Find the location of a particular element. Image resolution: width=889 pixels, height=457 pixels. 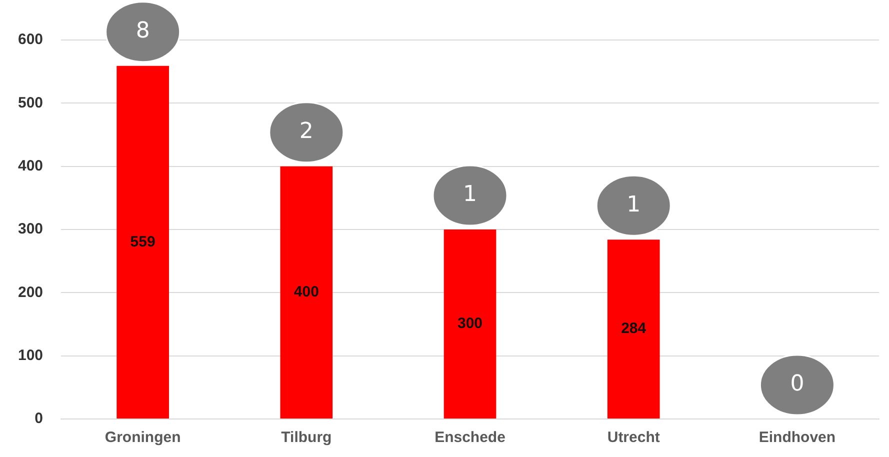

data-label: 300 is located at coordinates (470, 323).